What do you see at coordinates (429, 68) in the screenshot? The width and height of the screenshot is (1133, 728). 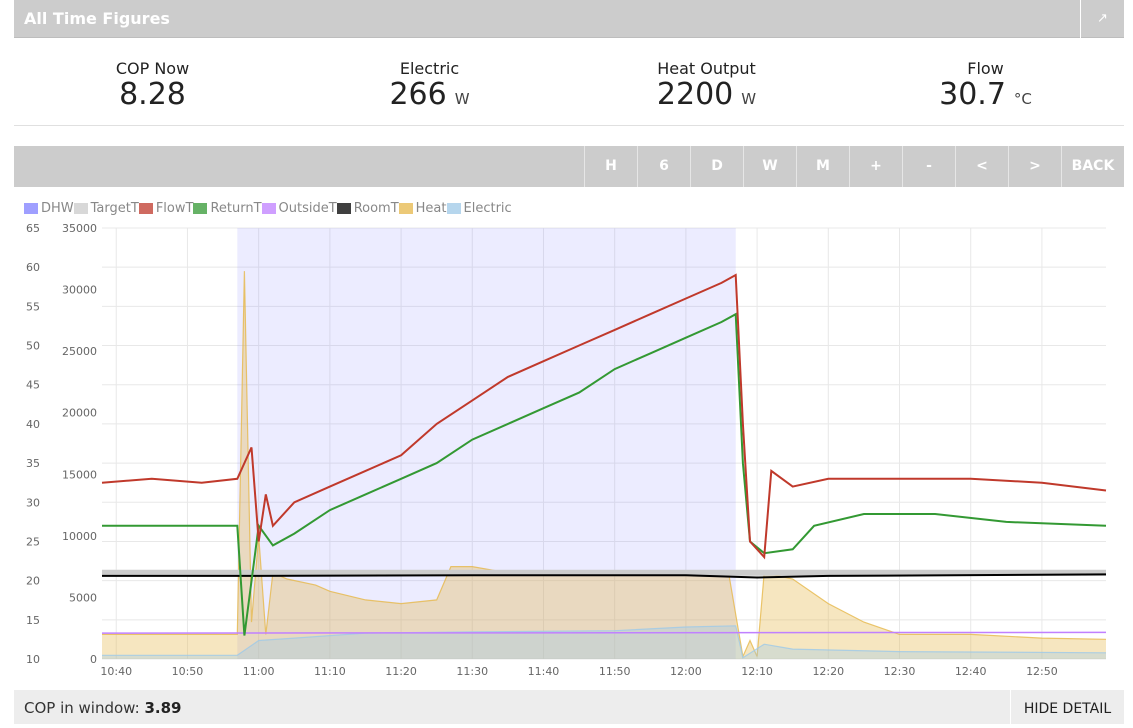 I see `stat-label: Electric` at bounding box center [429, 68].